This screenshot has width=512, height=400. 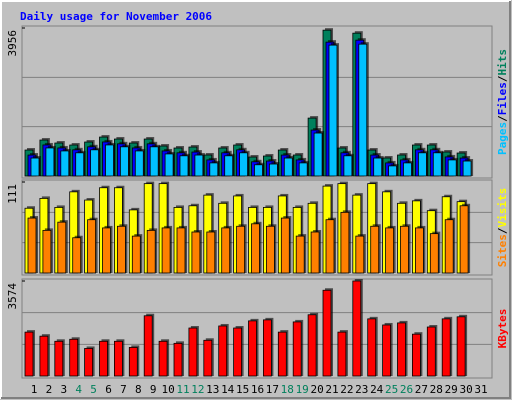 What do you see at coordinates (212, 389) in the screenshot?
I see `x-tick-label: 13` at bounding box center [212, 389].